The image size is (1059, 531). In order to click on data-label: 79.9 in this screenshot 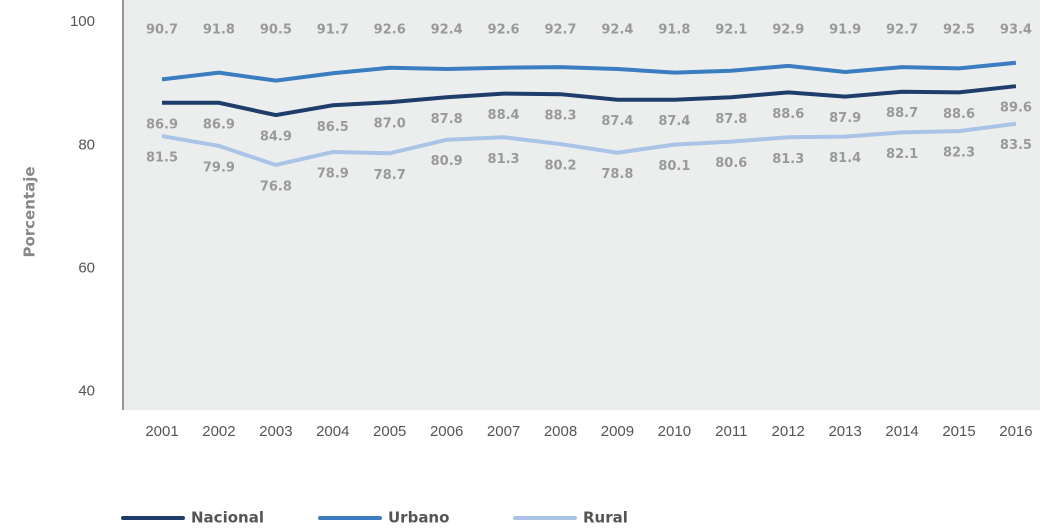, I will do `click(219, 167)`.